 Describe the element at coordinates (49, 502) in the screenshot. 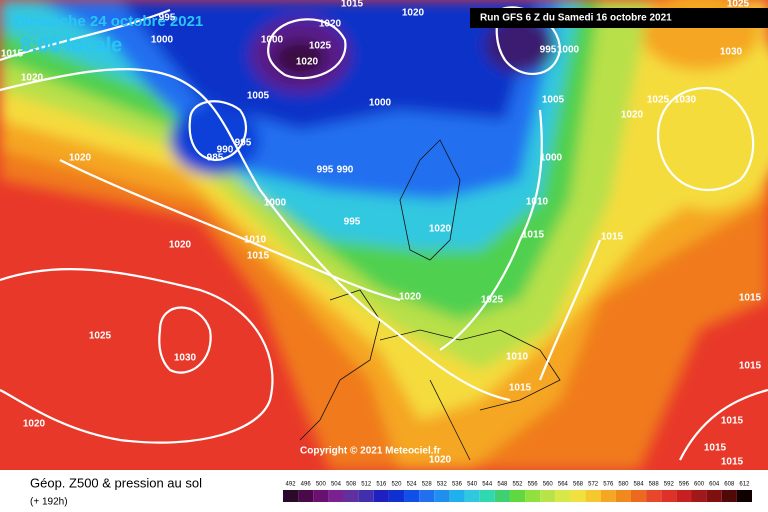

I see `legend-lead: (+ 192h)` at that location.